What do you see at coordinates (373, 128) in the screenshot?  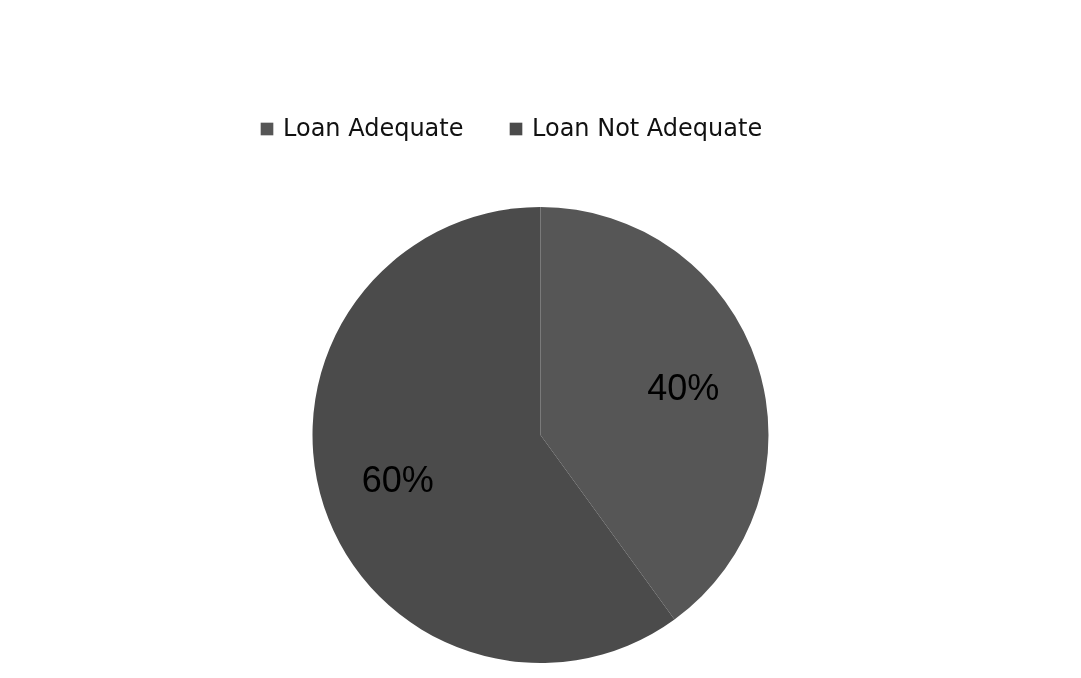 I see `legend-label: Loan Adequate` at bounding box center [373, 128].